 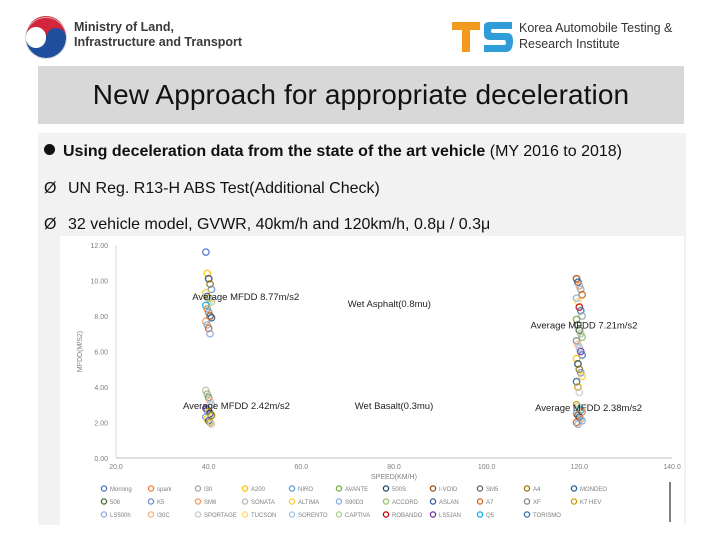 I want to click on chart-annotation: Wet Basalt(0.3mu), so click(x=394, y=406).